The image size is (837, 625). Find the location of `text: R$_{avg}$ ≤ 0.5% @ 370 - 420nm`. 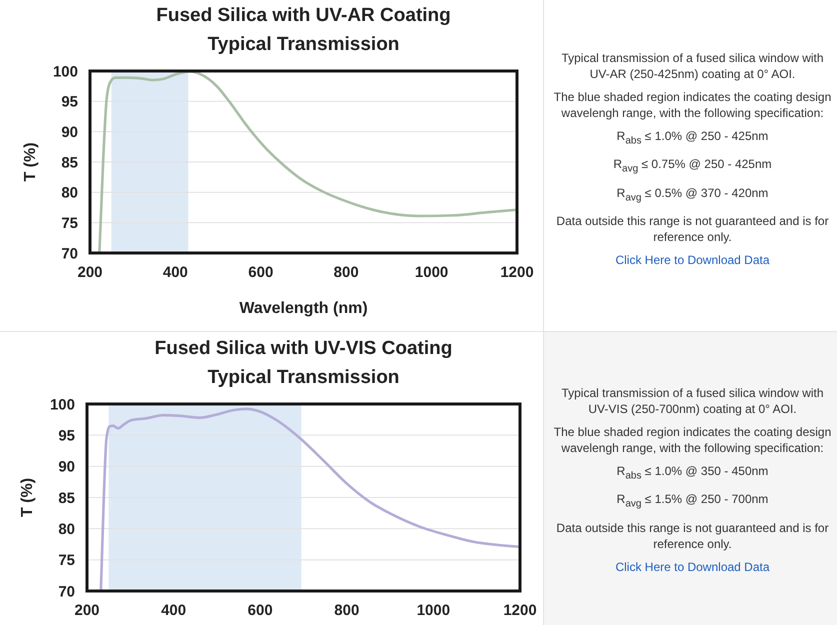

text: R$_{avg}$ ≤ 0.5% @ 370 - 420nm is located at coordinates (693, 195).